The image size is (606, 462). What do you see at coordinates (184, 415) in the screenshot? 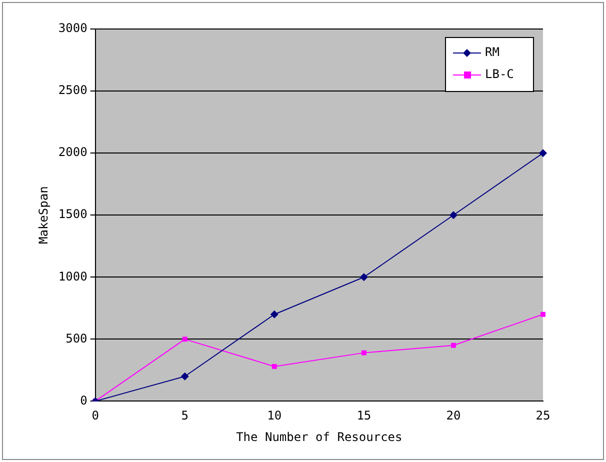
I see `x-tick-label: 5` at bounding box center [184, 415].